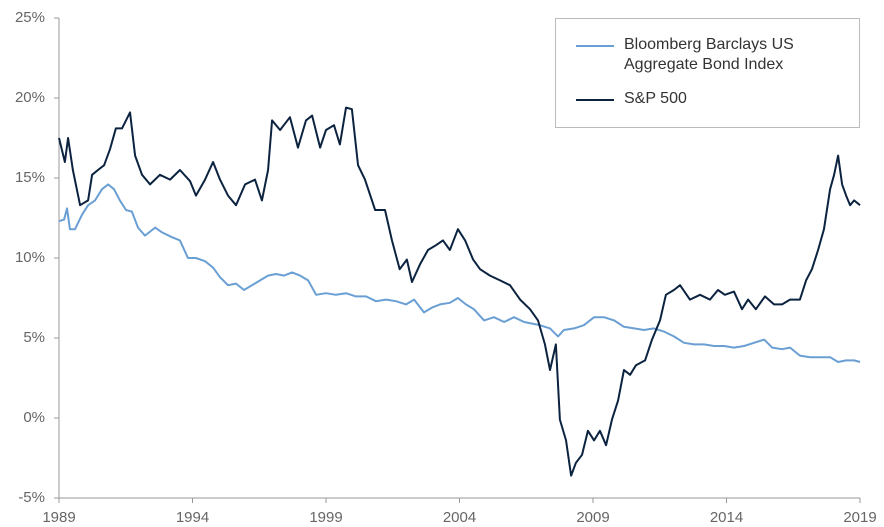 The image size is (884, 527). Describe the element at coordinates (34, 337) in the screenshot. I see `y-tick-label: 5%` at that location.